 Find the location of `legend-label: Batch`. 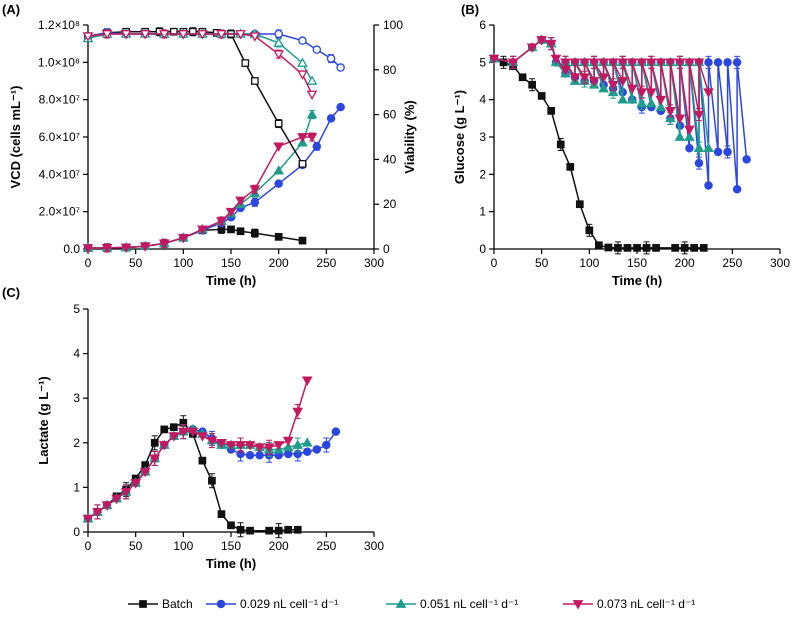

legend-label: Batch is located at coordinates (177, 604).